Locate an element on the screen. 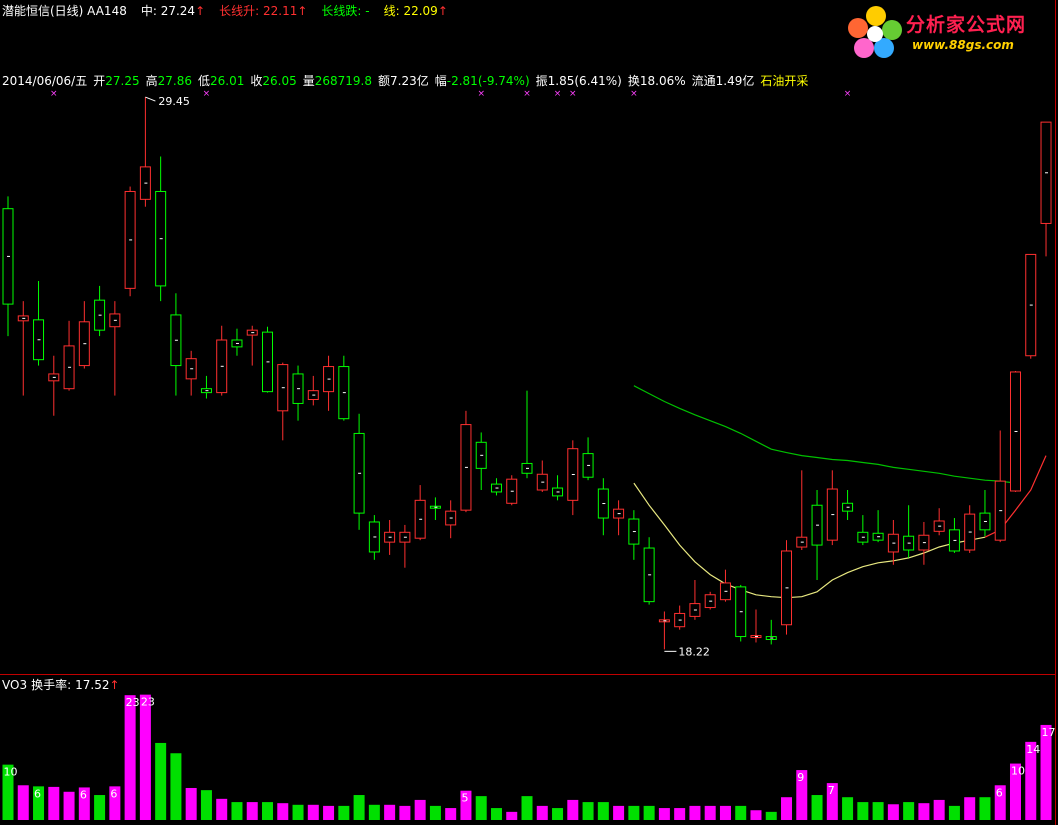  info-label: 量 is located at coordinates (308, 81).